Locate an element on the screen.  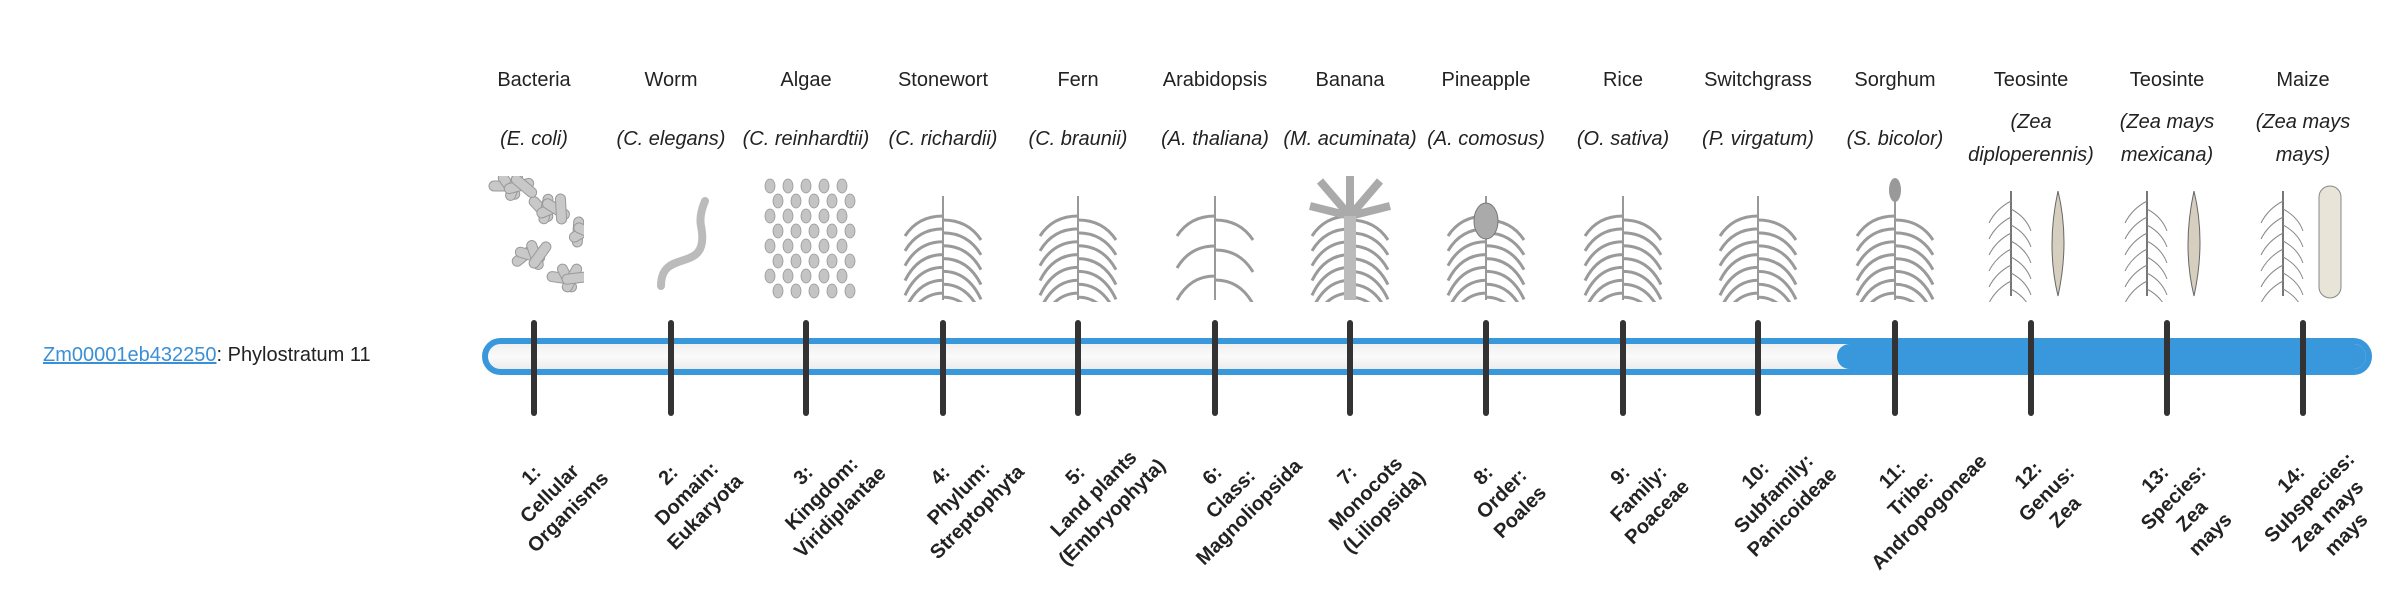
scientific-name-text: (M. acuminata) is located at coordinates (1350, 138).